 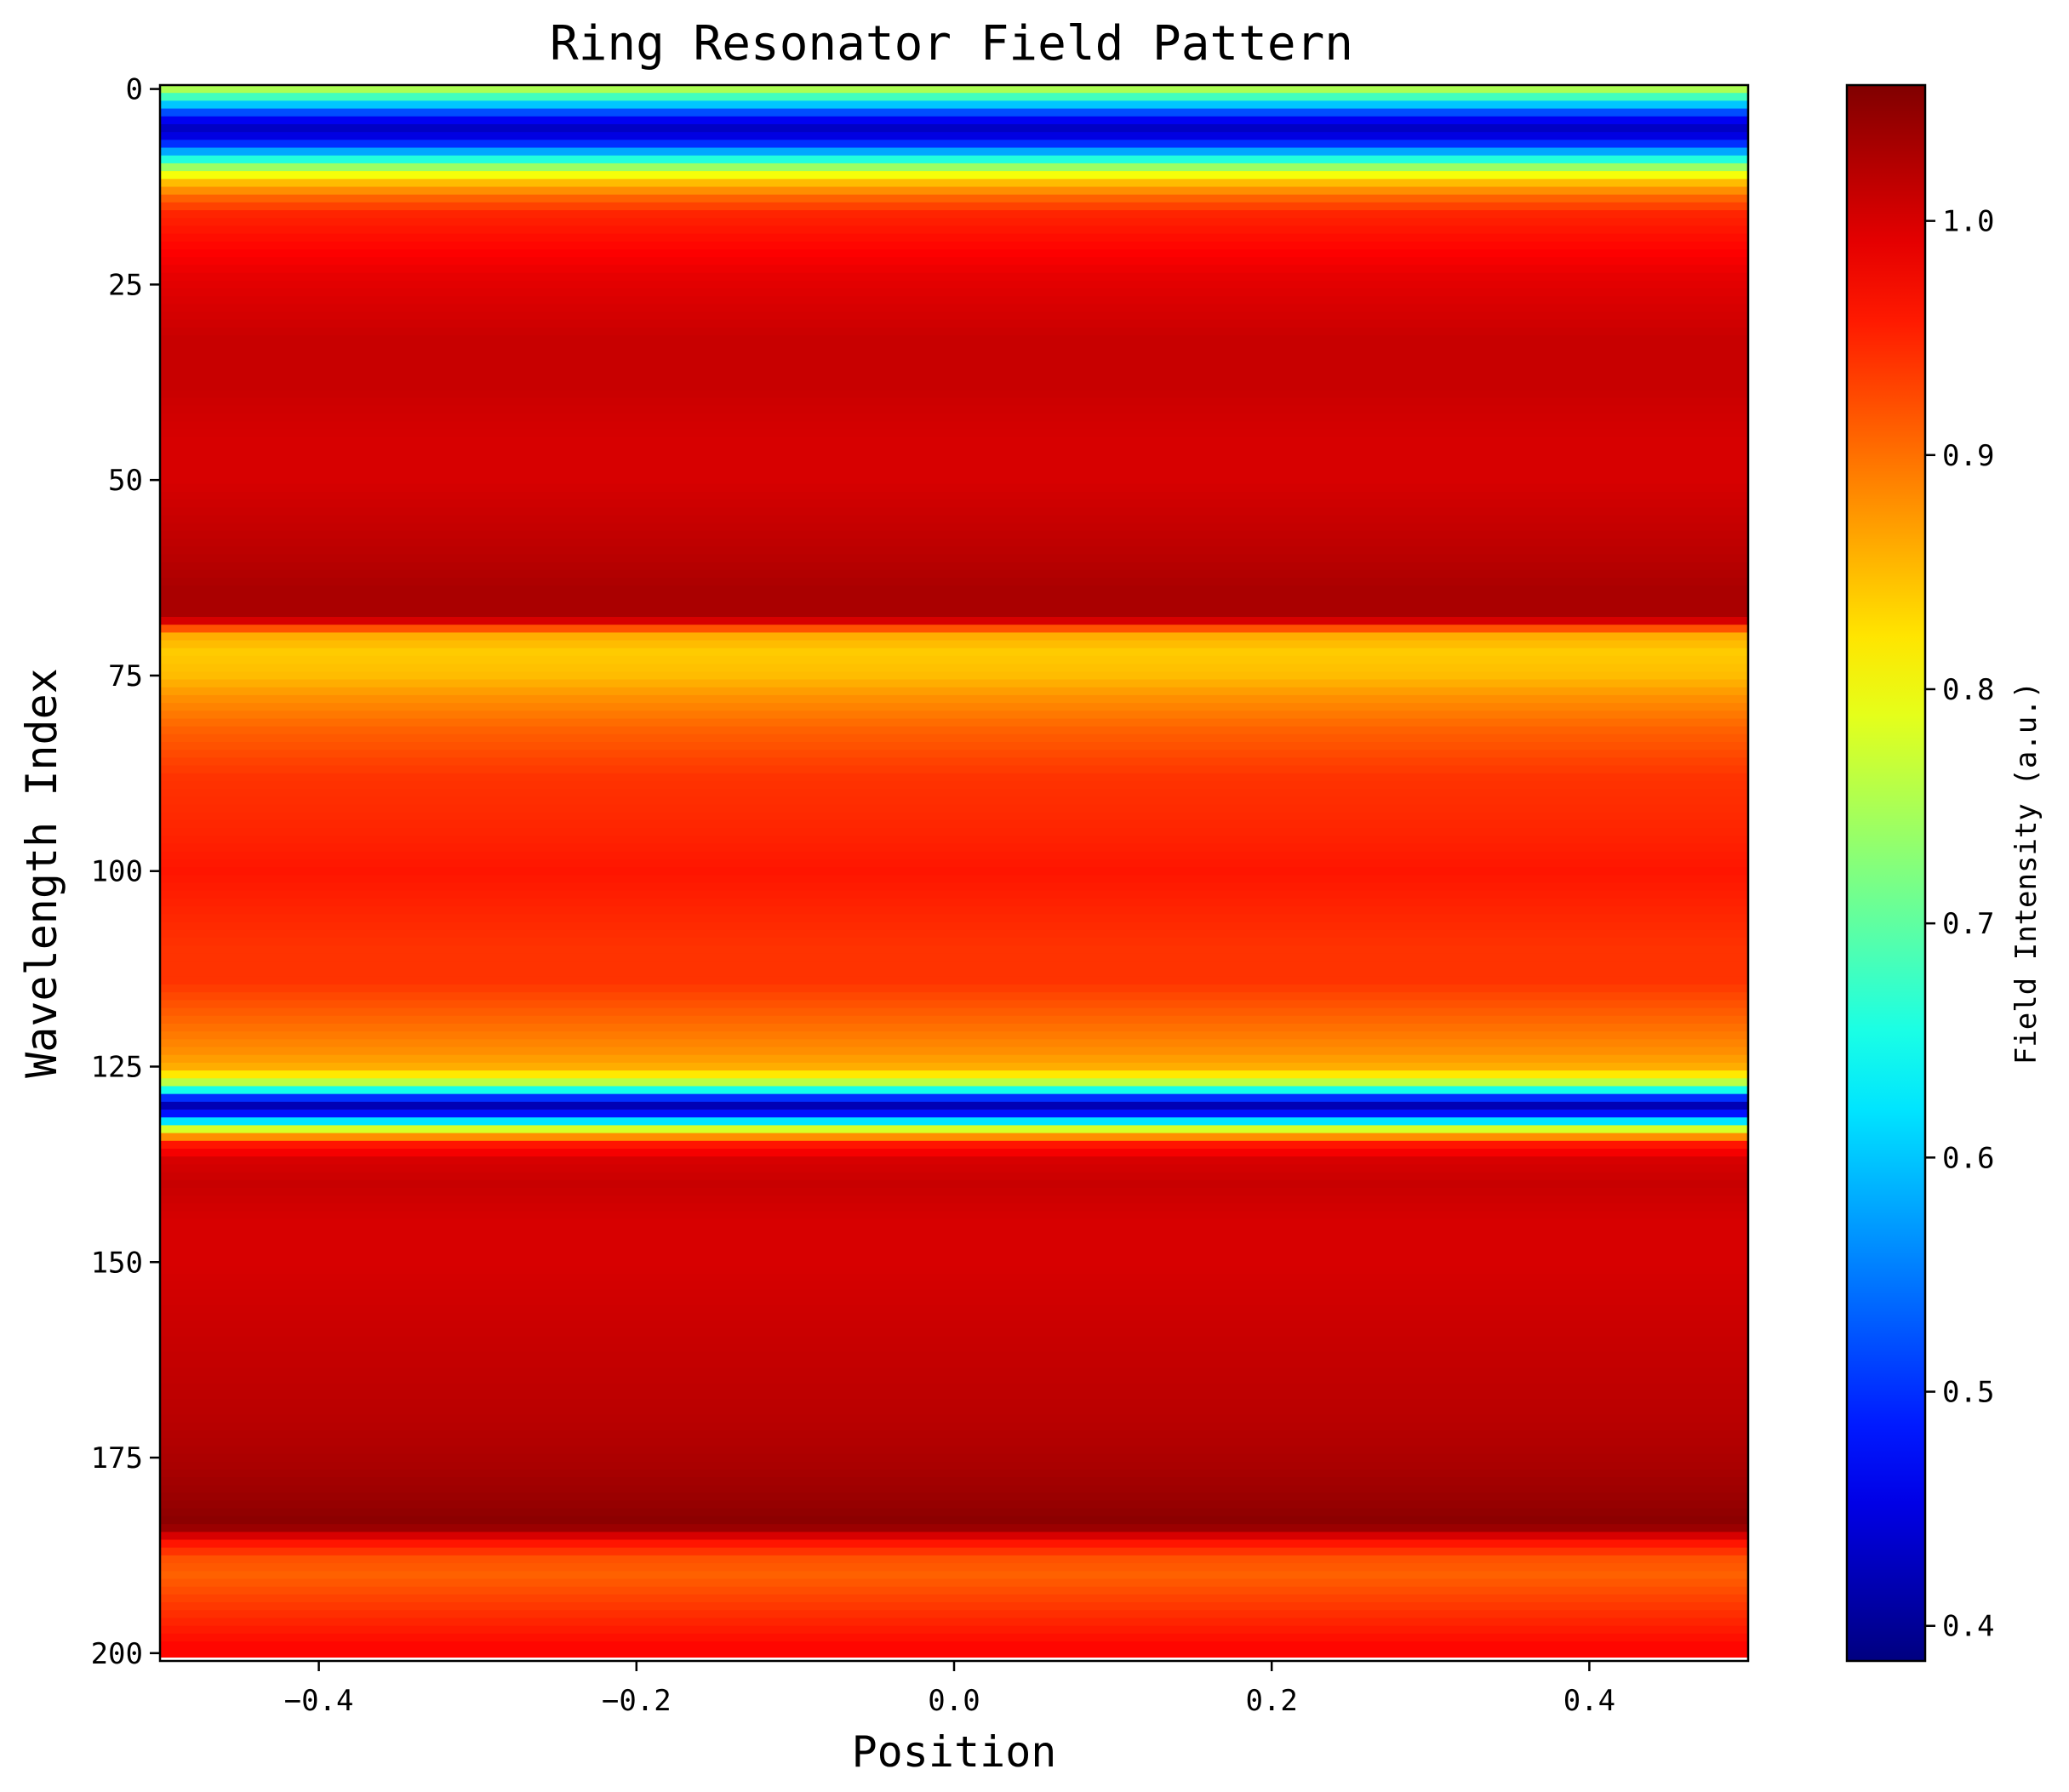 What do you see at coordinates (1589, 1701) in the screenshot?
I see `x-tick-label: 0.4` at bounding box center [1589, 1701].